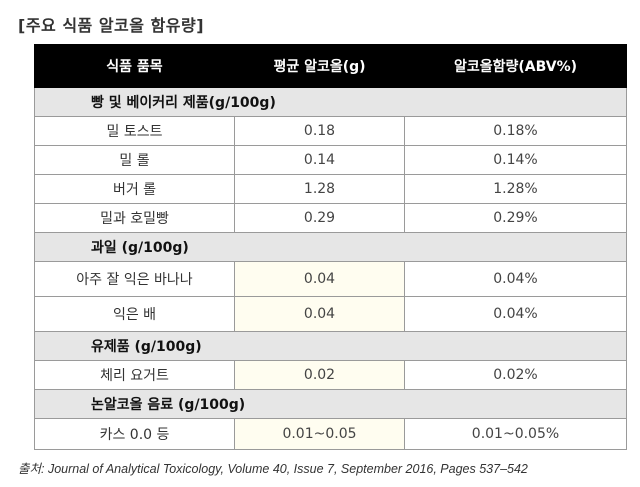 Image resolution: width=640 pixels, height=487 pixels. Describe the element at coordinates (515, 434) in the screenshot. I see `abv-cell: 0.01~0.05%` at that location.